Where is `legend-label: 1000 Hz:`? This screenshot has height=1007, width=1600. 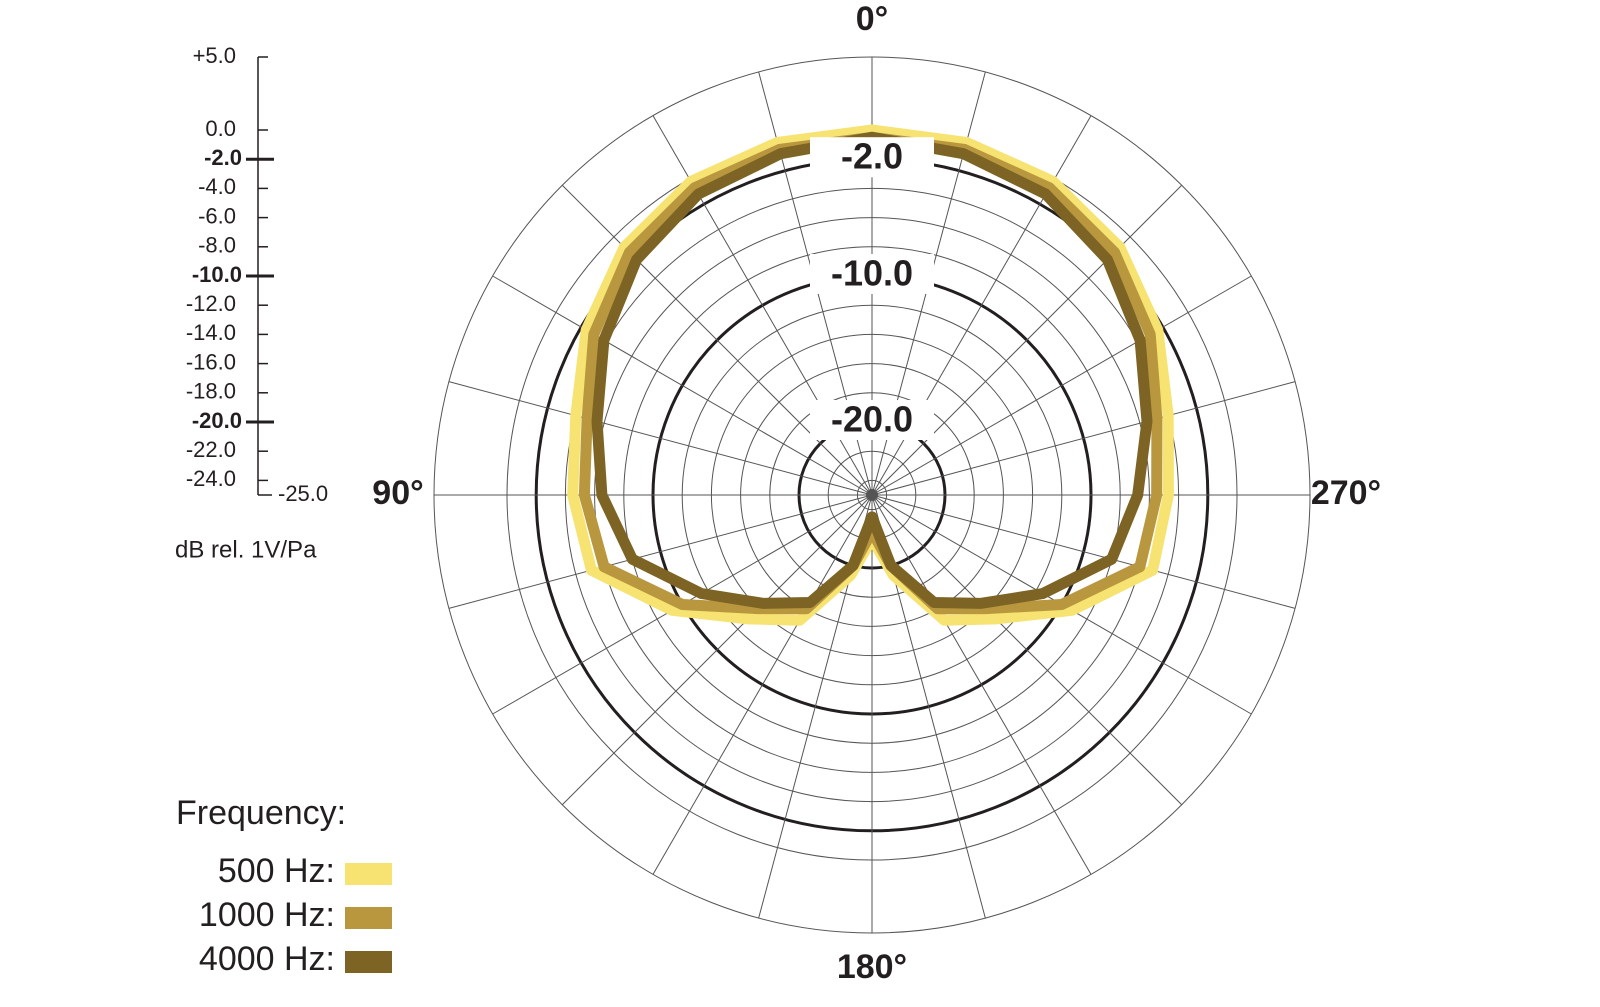
legend-label: 1000 Hz: is located at coordinates (267, 915).